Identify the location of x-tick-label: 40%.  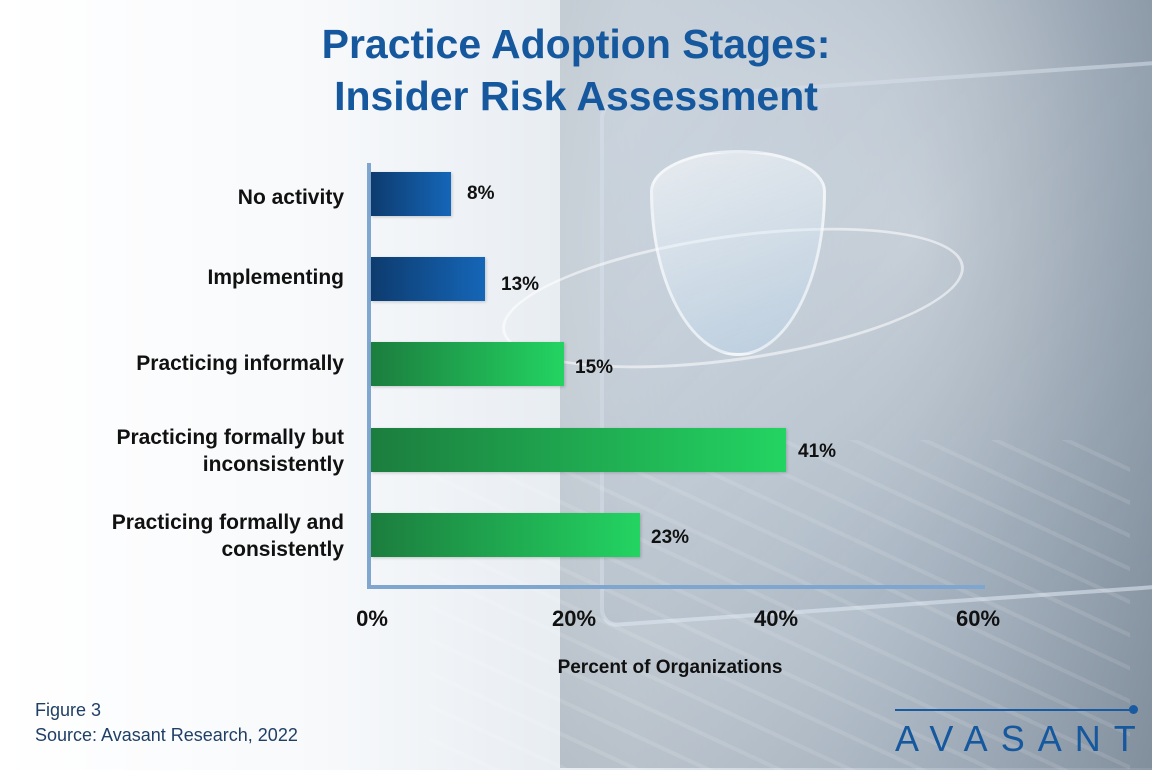
(776, 618).